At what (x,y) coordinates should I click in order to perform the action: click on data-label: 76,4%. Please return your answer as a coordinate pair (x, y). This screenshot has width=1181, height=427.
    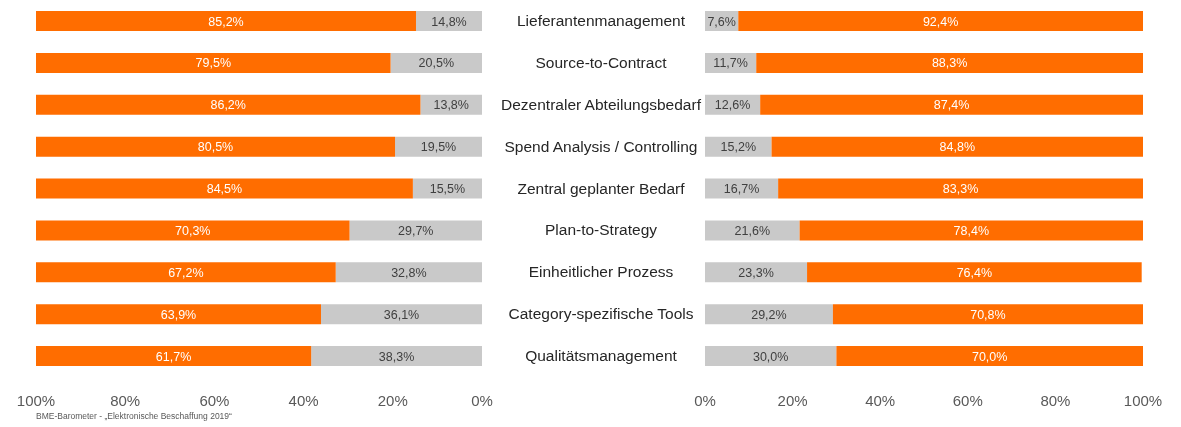
    Looking at the image, I should click on (974, 272).